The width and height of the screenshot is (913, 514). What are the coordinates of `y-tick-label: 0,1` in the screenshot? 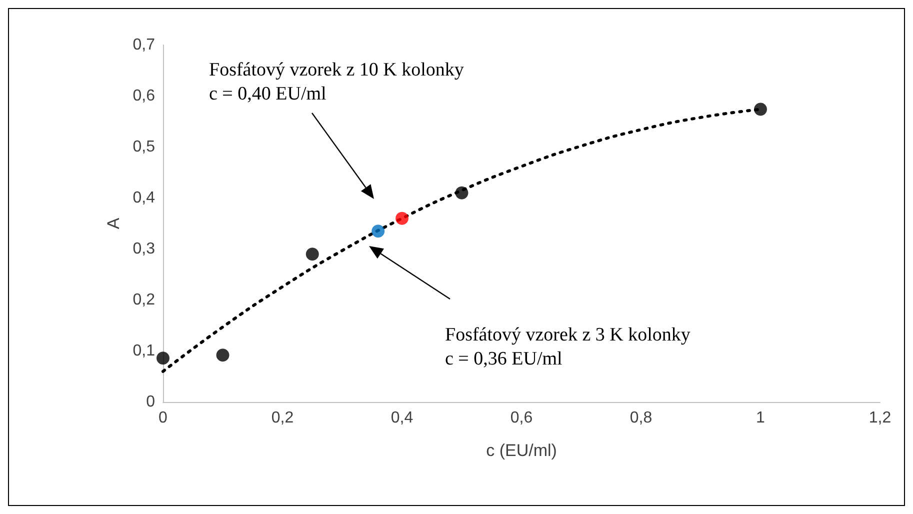 It's located at (144, 351).